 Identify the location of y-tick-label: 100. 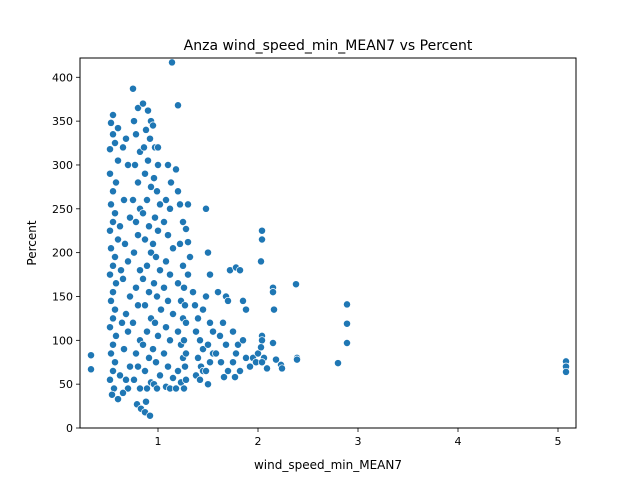
(62, 340).